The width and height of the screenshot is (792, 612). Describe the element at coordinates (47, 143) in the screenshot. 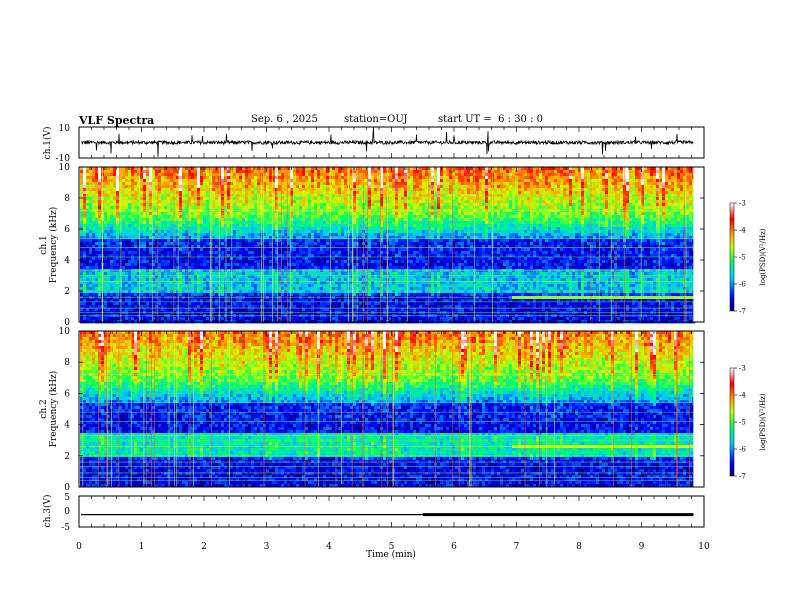

I see `ch1-ylabel: ch.1(V)` at that location.